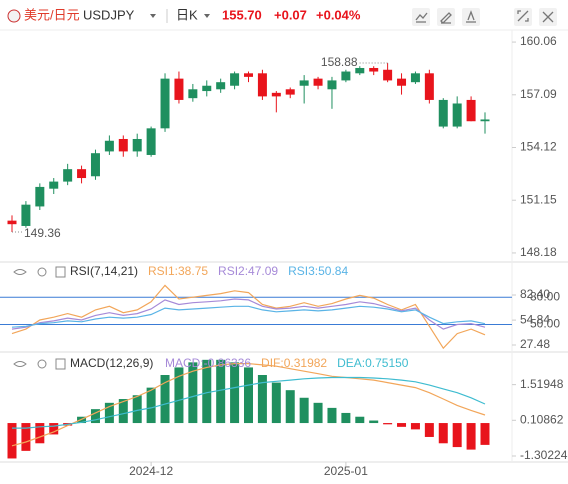  Describe the element at coordinates (294, 363) in the screenshot. I see `legend-entry: DIF:0.31982` at that location.